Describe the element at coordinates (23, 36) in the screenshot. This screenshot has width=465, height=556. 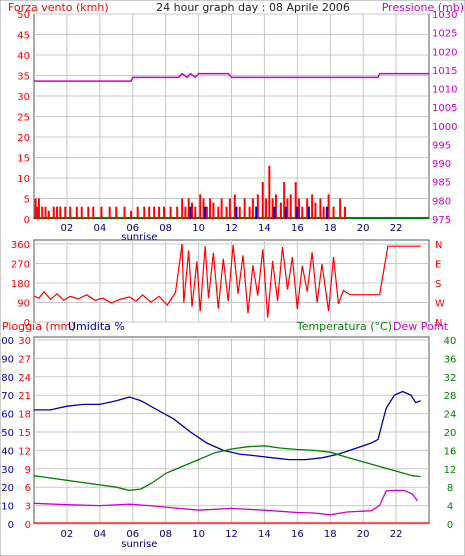
I see `wind-tick-label: 45` at that location.